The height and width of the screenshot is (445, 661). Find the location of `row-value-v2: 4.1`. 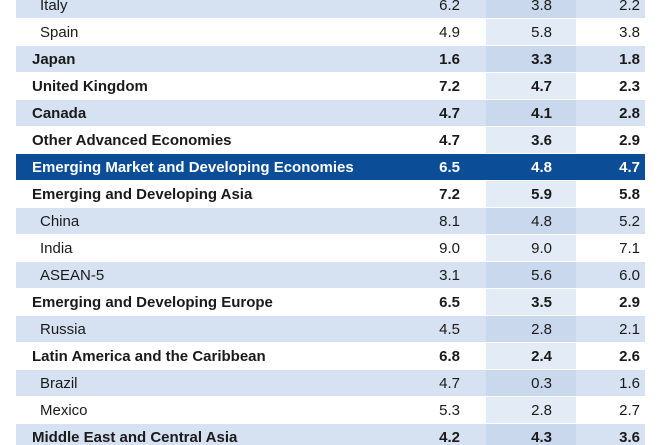

row-value-v2: 4.1 is located at coordinates (541, 113).